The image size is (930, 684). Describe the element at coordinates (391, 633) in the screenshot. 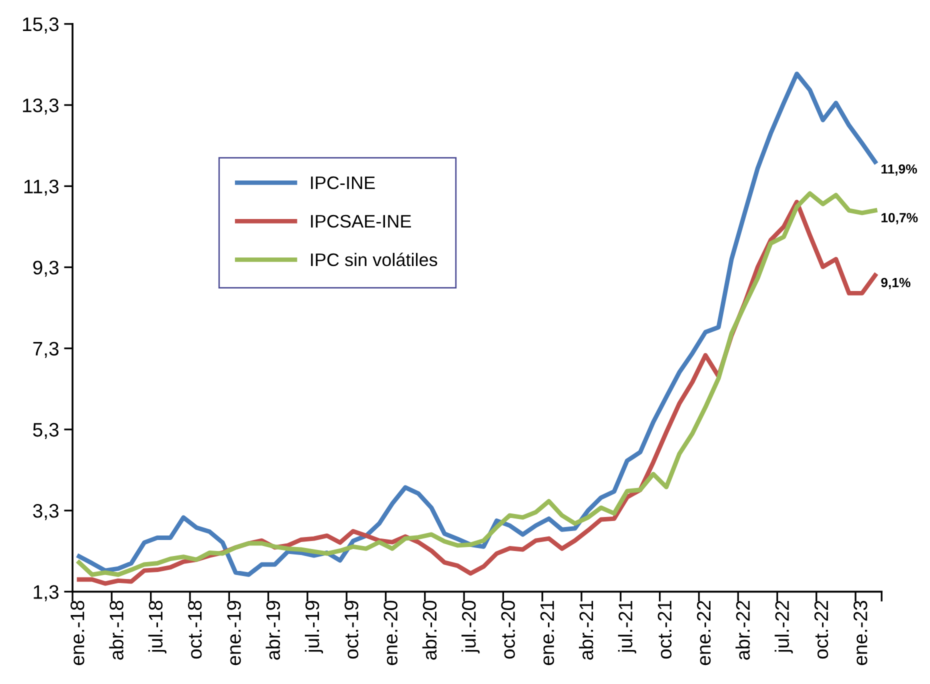

I see `x-tick-label: ene.-20` at that location.